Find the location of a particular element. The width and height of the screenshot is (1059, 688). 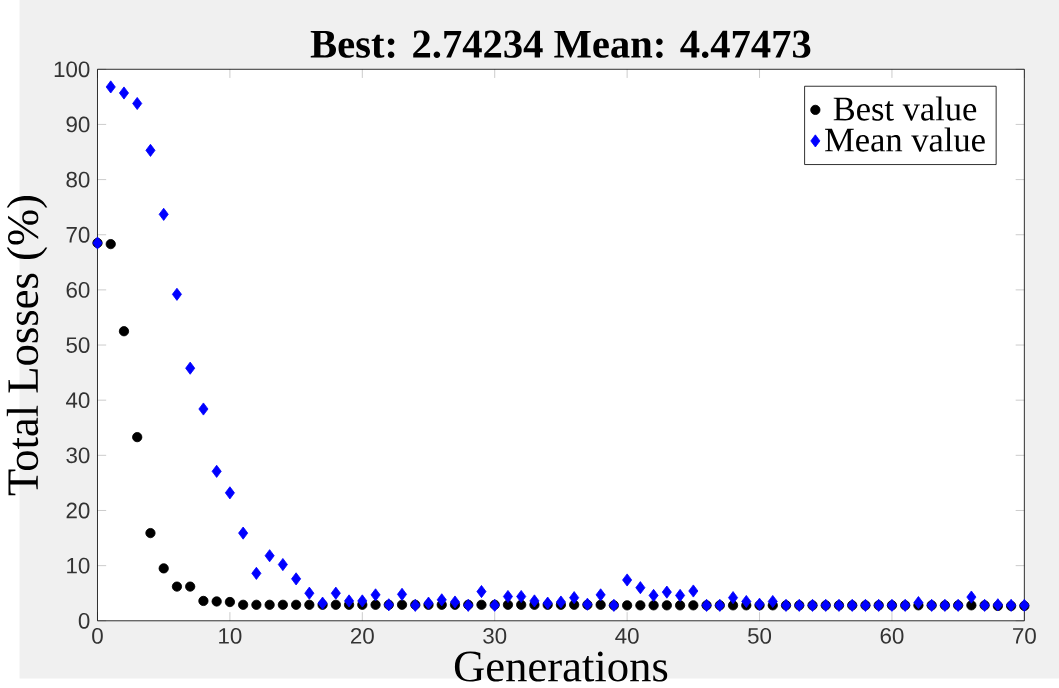

y-tick-label: 10 is located at coordinates (78, 565).